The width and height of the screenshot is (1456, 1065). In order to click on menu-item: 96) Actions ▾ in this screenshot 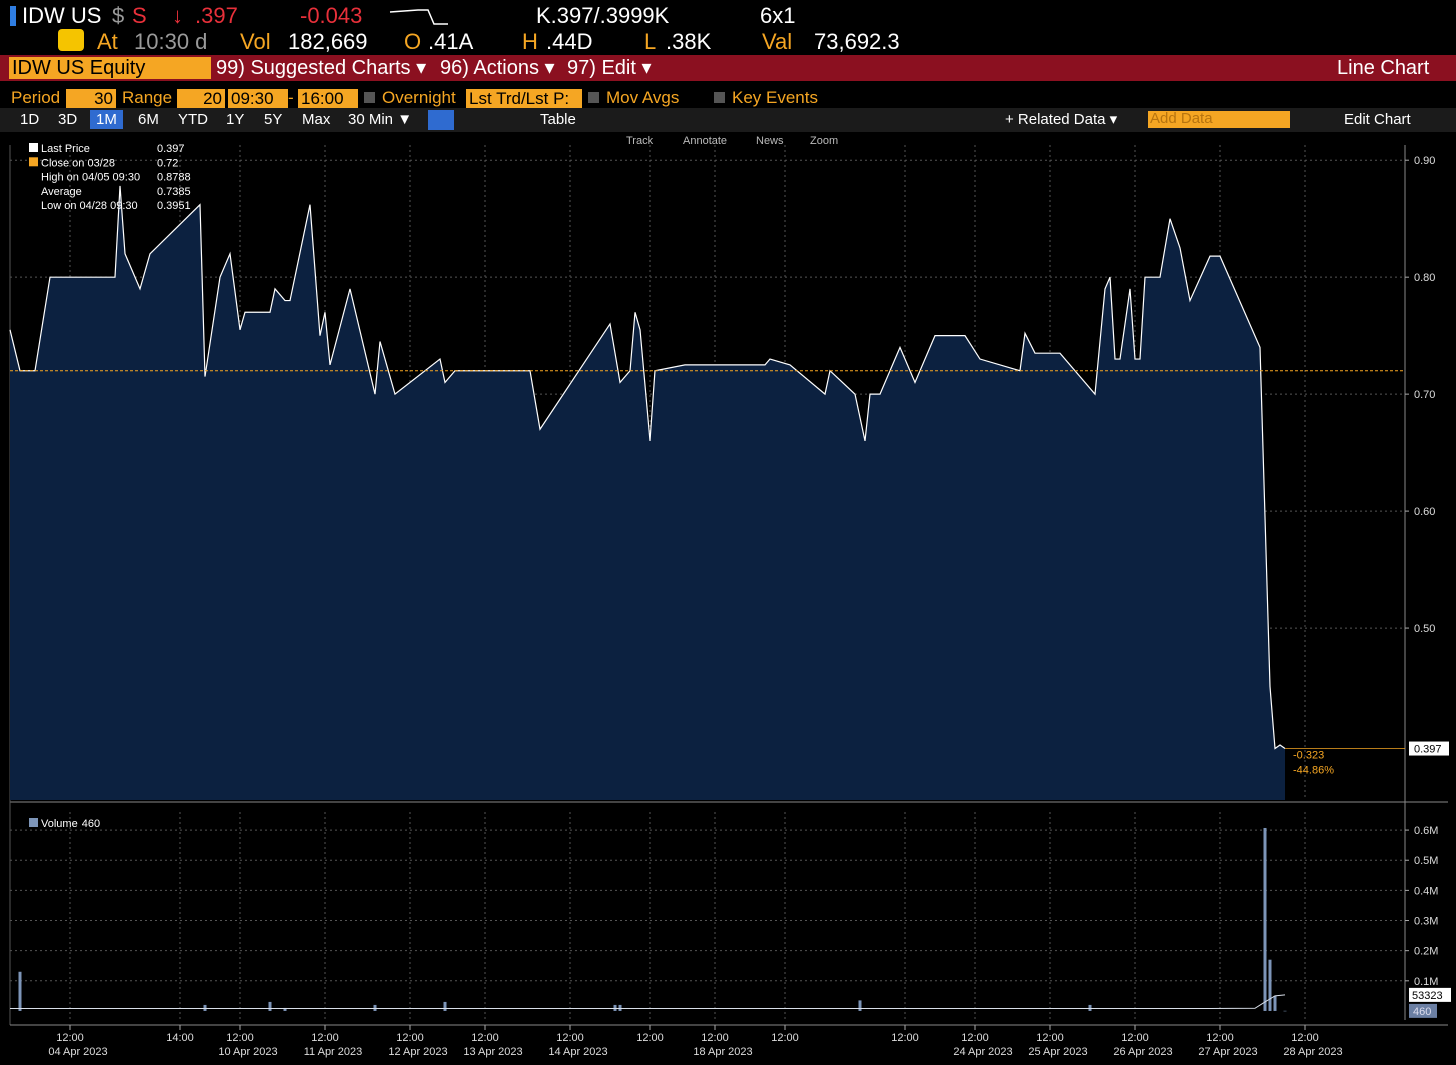, I will do `click(497, 68)`.